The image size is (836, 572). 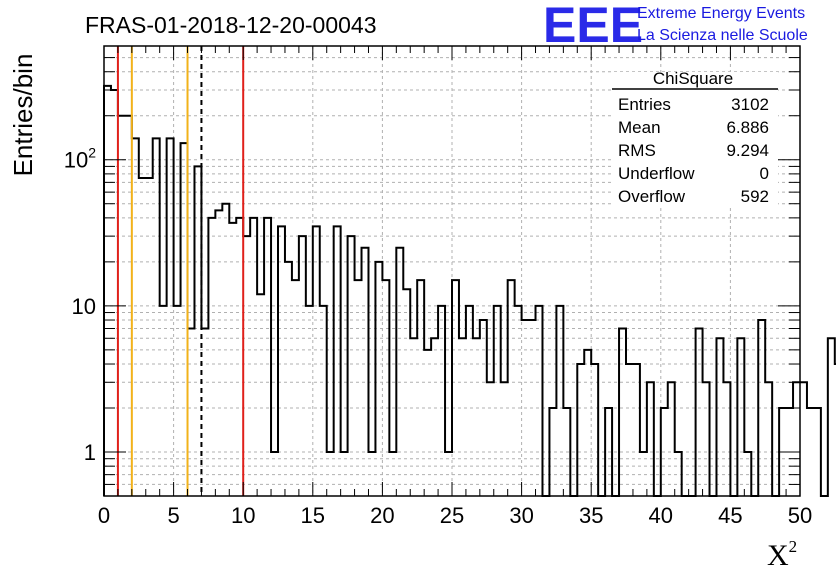 I want to click on x-tick-label: 35, so click(x=591, y=515).